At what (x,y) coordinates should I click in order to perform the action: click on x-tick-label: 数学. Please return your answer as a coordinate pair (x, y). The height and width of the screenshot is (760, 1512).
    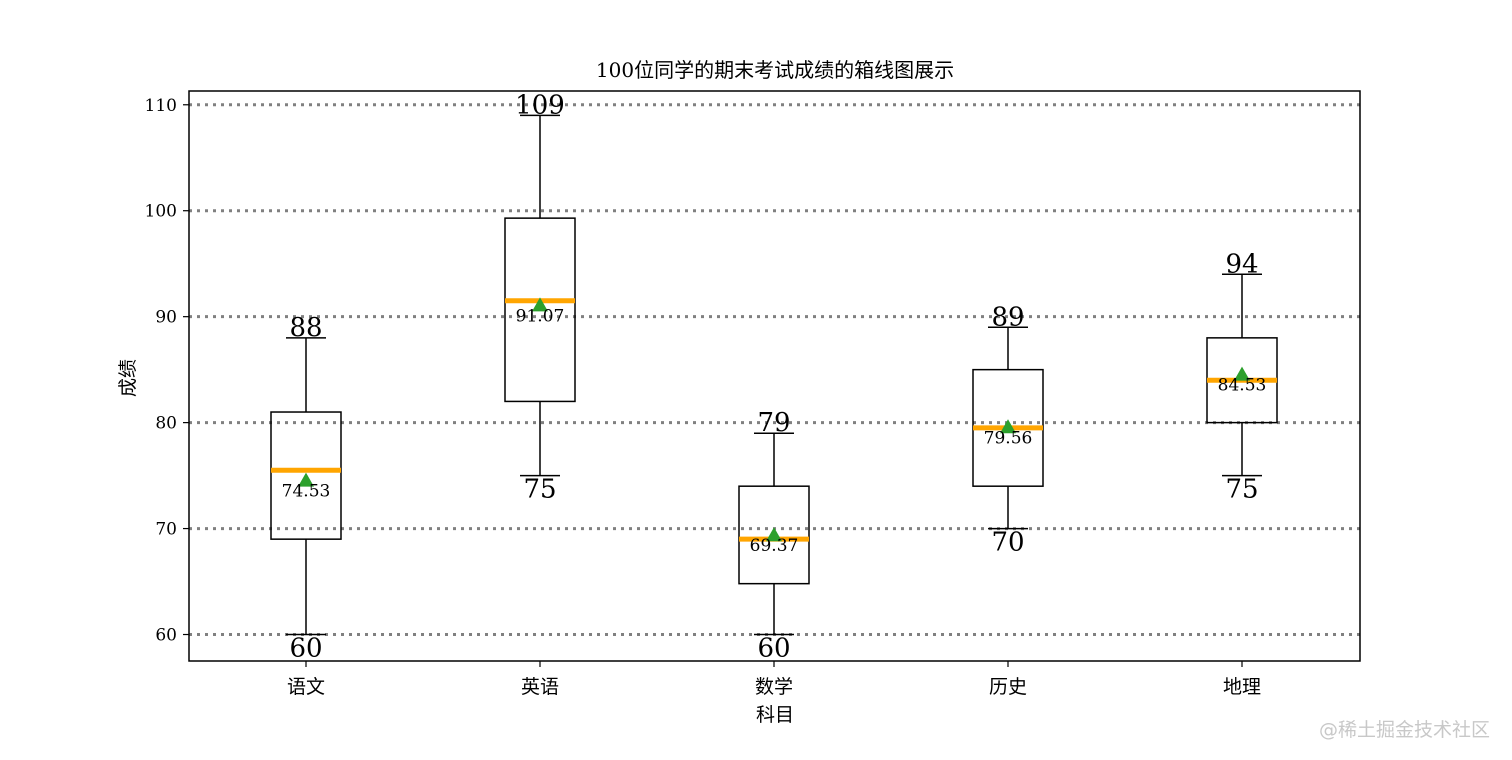
    Looking at the image, I should click on (774, 687).